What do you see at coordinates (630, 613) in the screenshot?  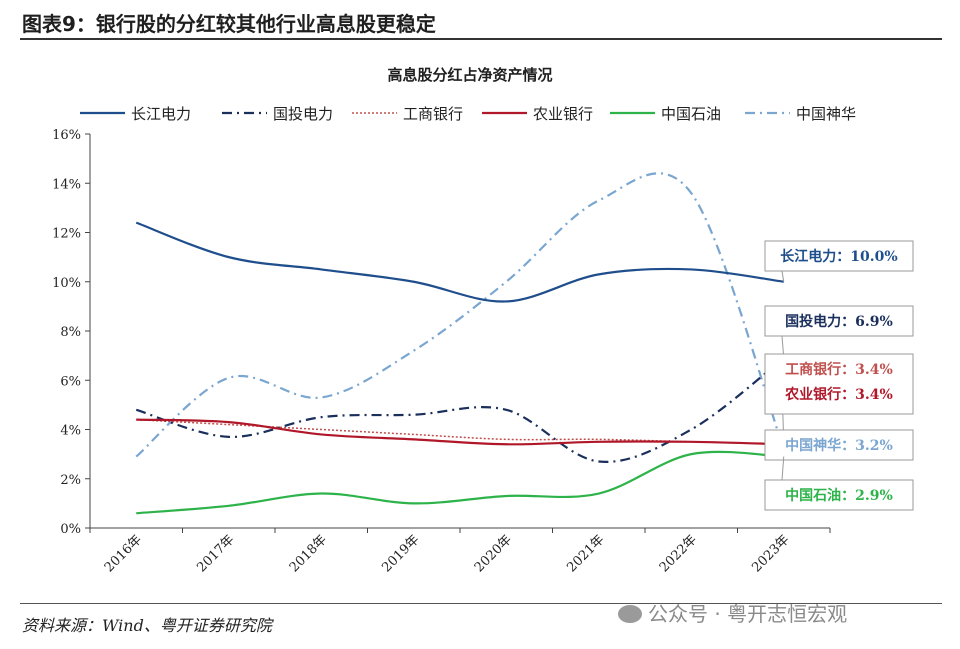 I see `wechat-icon` at bounding box center [630, 613].